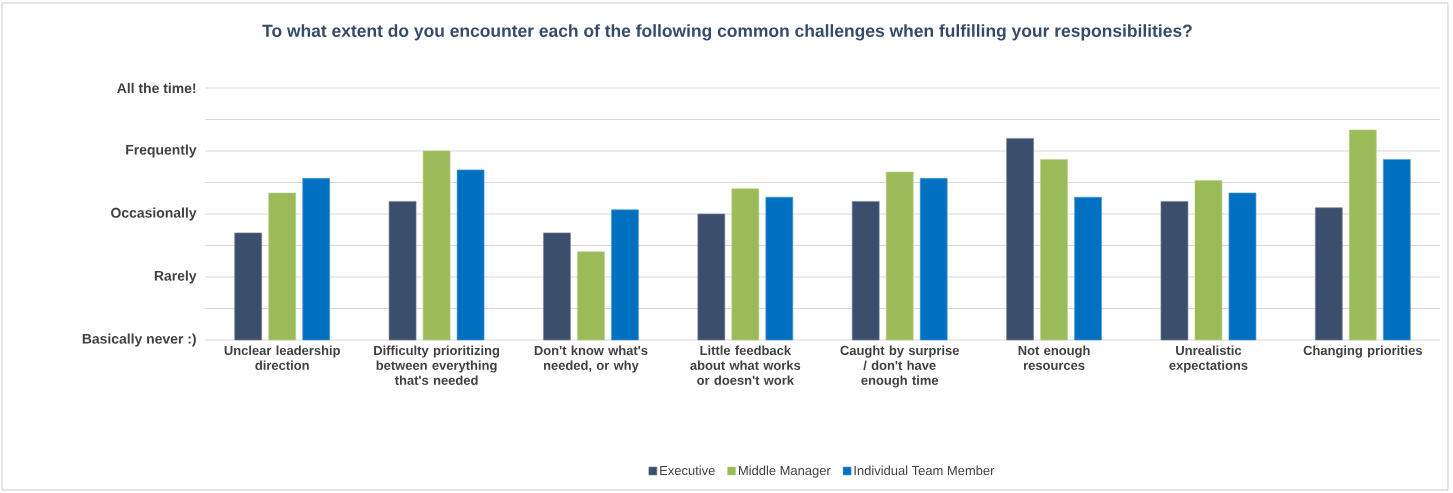 The height and width of the screenshot is (493, 1453). Describe the element at coordinates (591, 359) in the screenshot. I see `x-tick-label: Don't know what's needed, or why` at that location.